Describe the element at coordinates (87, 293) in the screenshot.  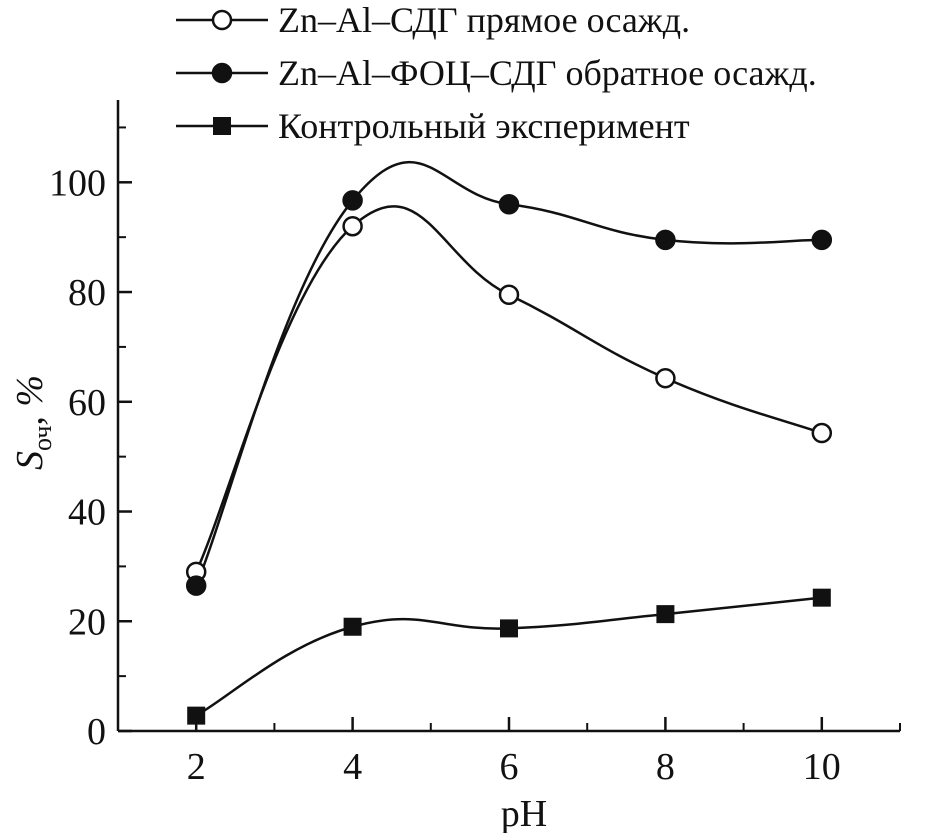
I see `y-tick-label: 80` at that location.